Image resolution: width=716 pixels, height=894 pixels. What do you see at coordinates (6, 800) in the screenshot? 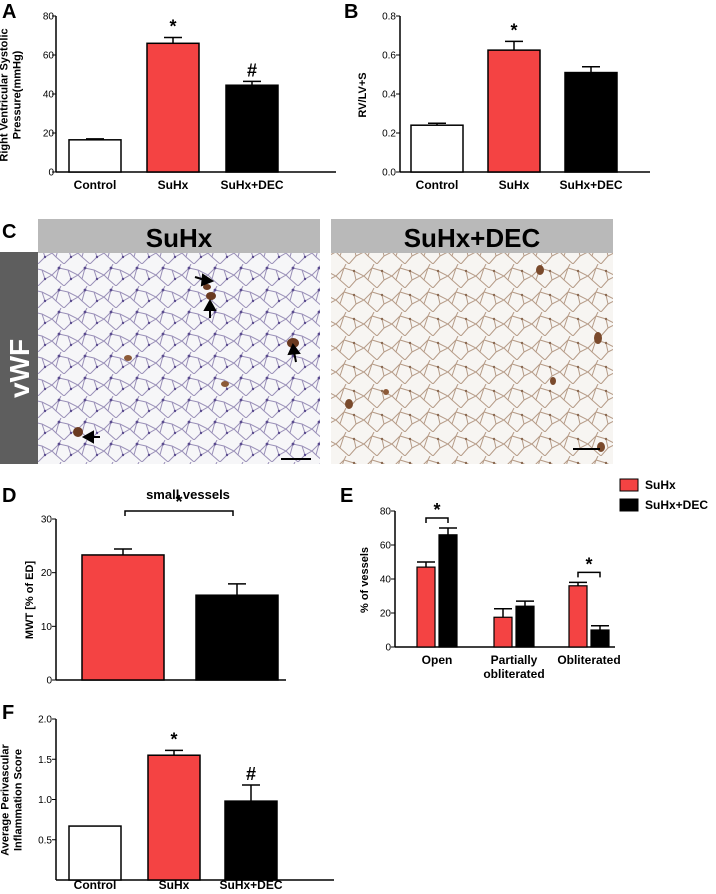
I see `y-axis-label: Average Perivascular` at bounding box center [6, 800].